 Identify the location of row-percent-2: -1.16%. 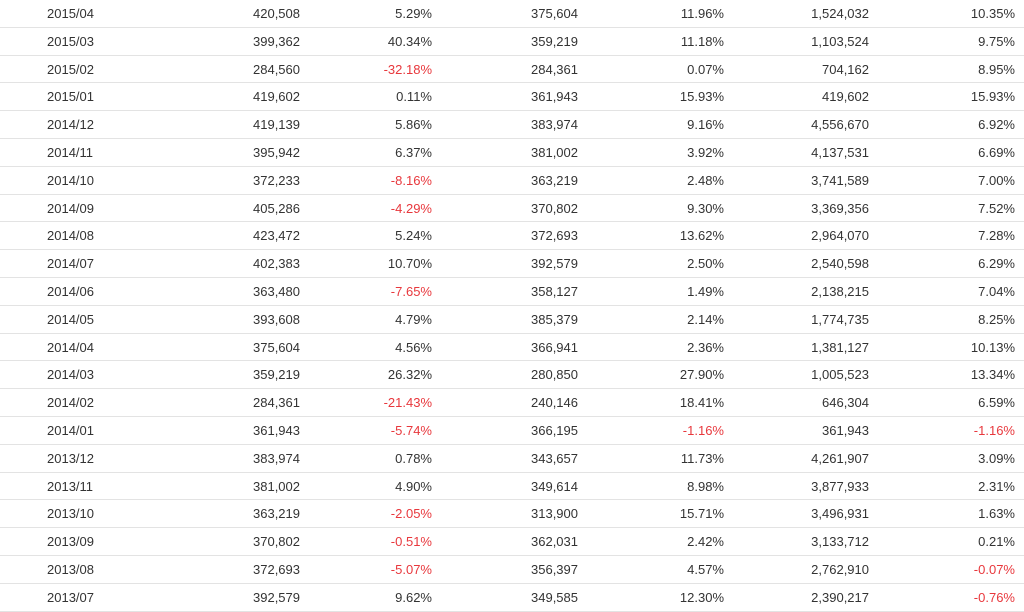
(703, 430).